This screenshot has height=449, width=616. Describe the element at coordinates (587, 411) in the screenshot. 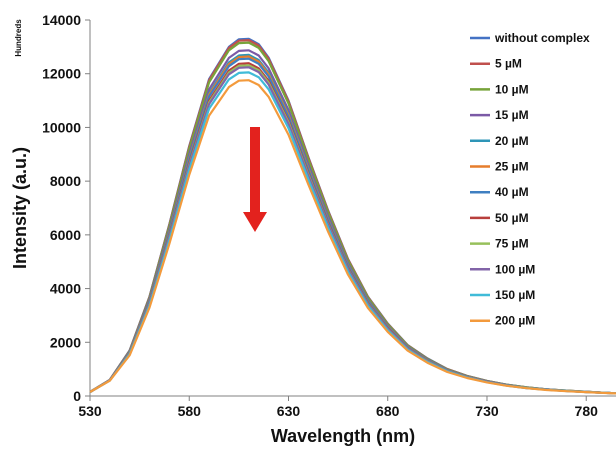

I see `x-tick-label: 780` at that location.